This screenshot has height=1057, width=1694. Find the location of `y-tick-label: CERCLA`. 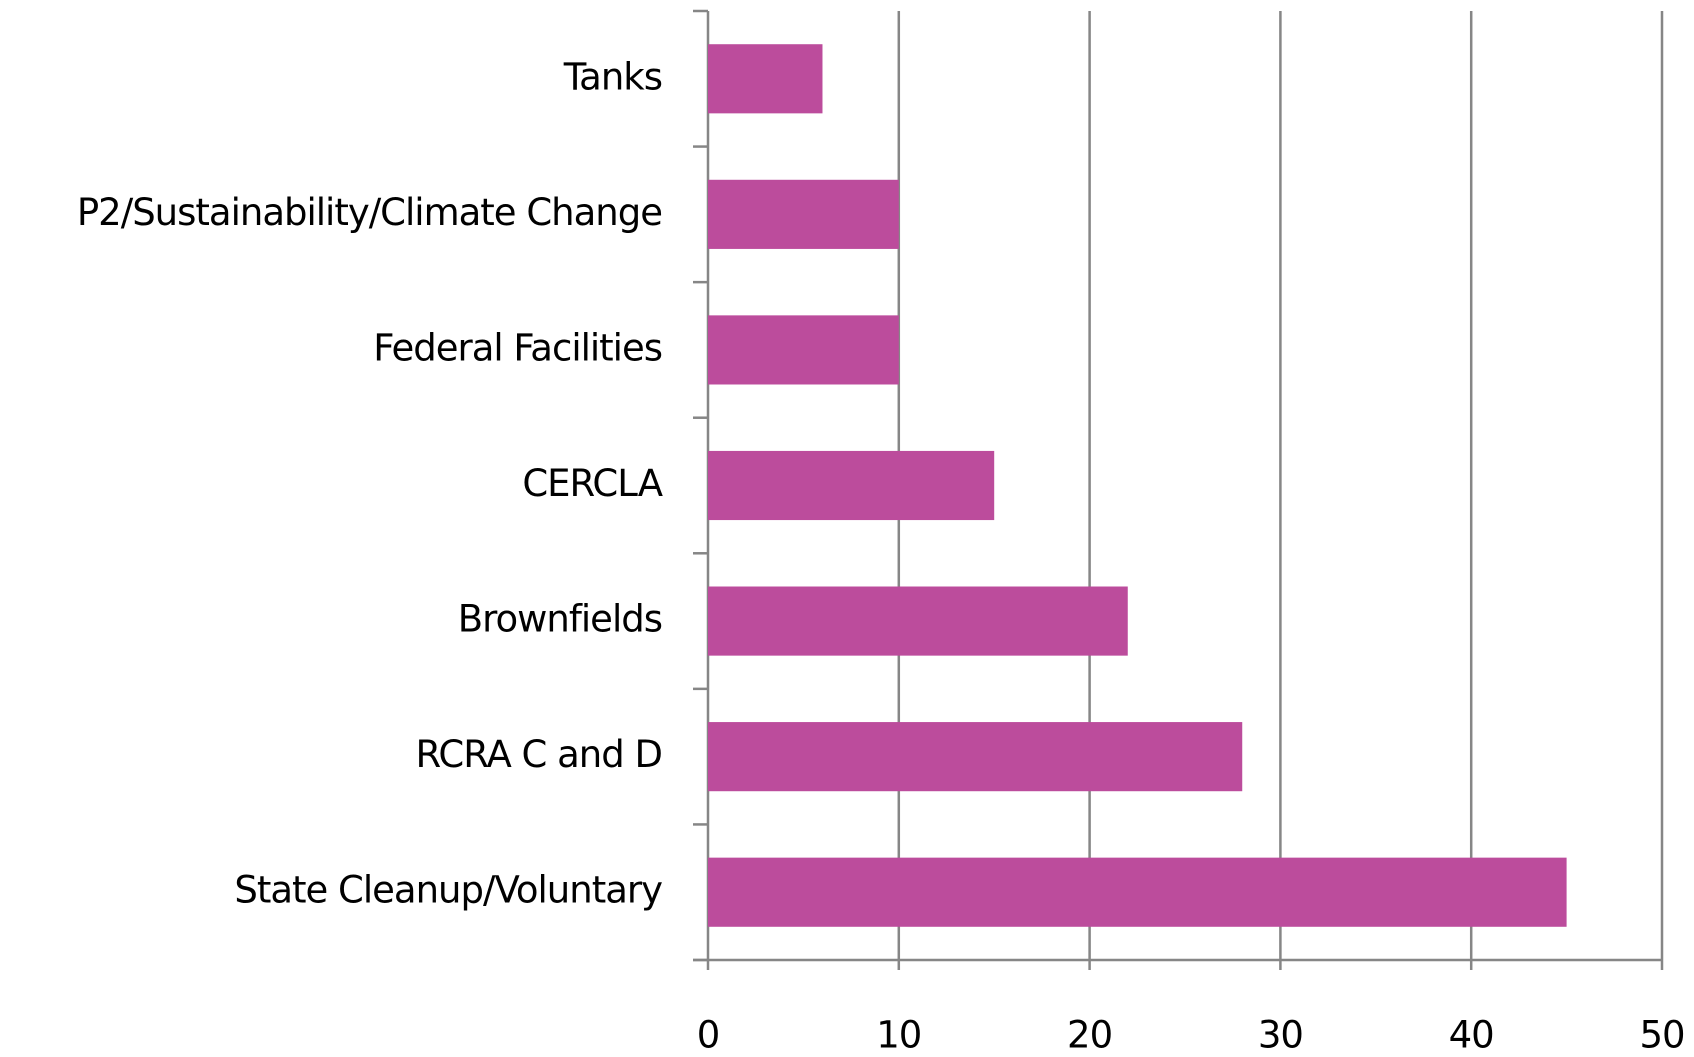

y-tick-label: CERCLA is located at coordinates (592, 483).